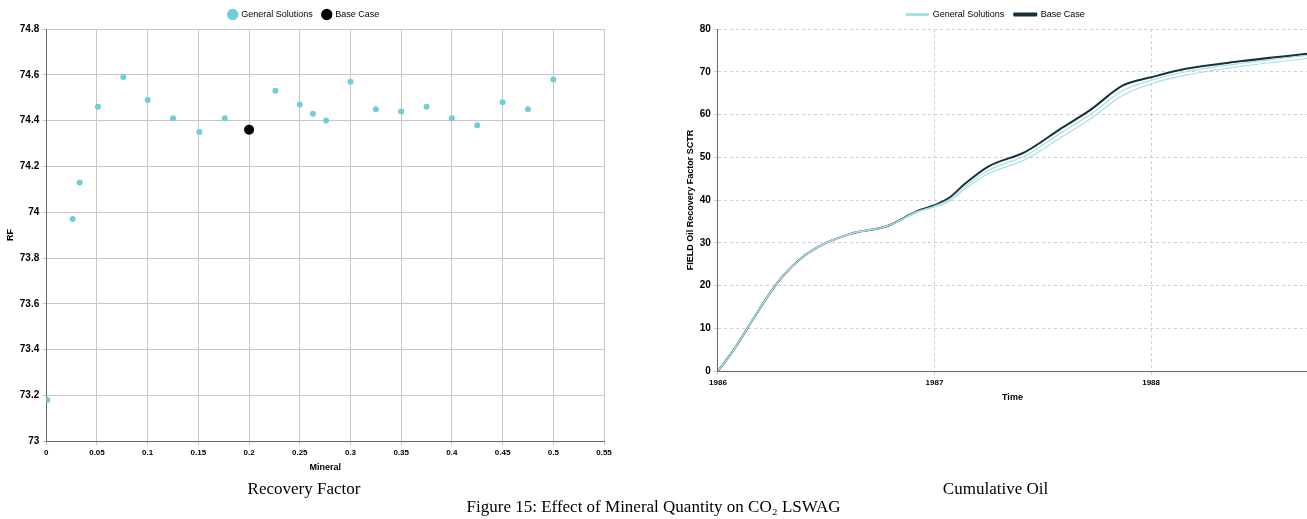  Describe the element at coordinates (29, 74) in the screenshot. I see `y-tick-label: 74.6` at that location.